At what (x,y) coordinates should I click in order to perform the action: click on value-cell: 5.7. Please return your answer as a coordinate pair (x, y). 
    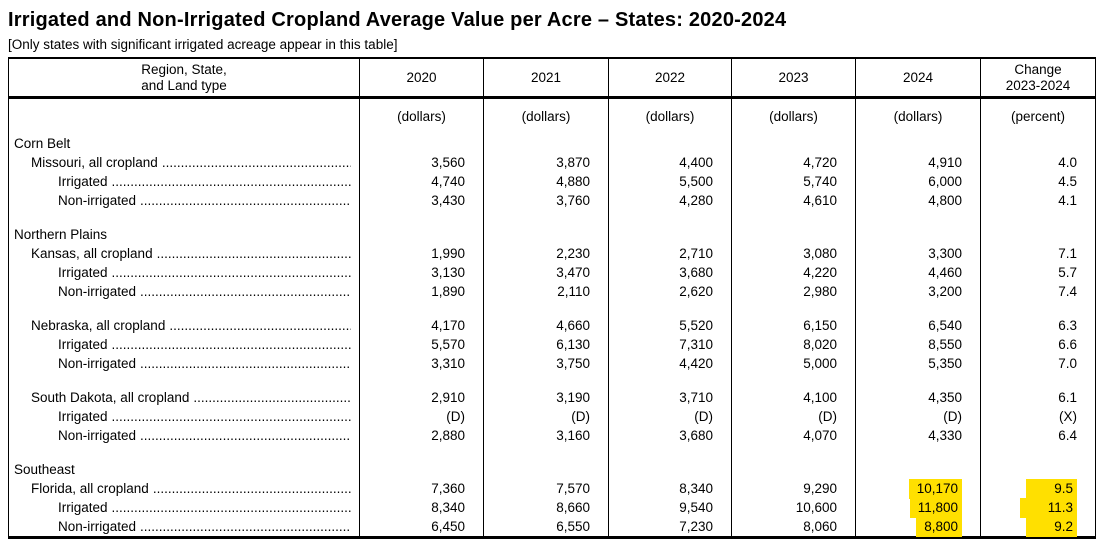
    Looking at the image, I should click on (1037, 272).